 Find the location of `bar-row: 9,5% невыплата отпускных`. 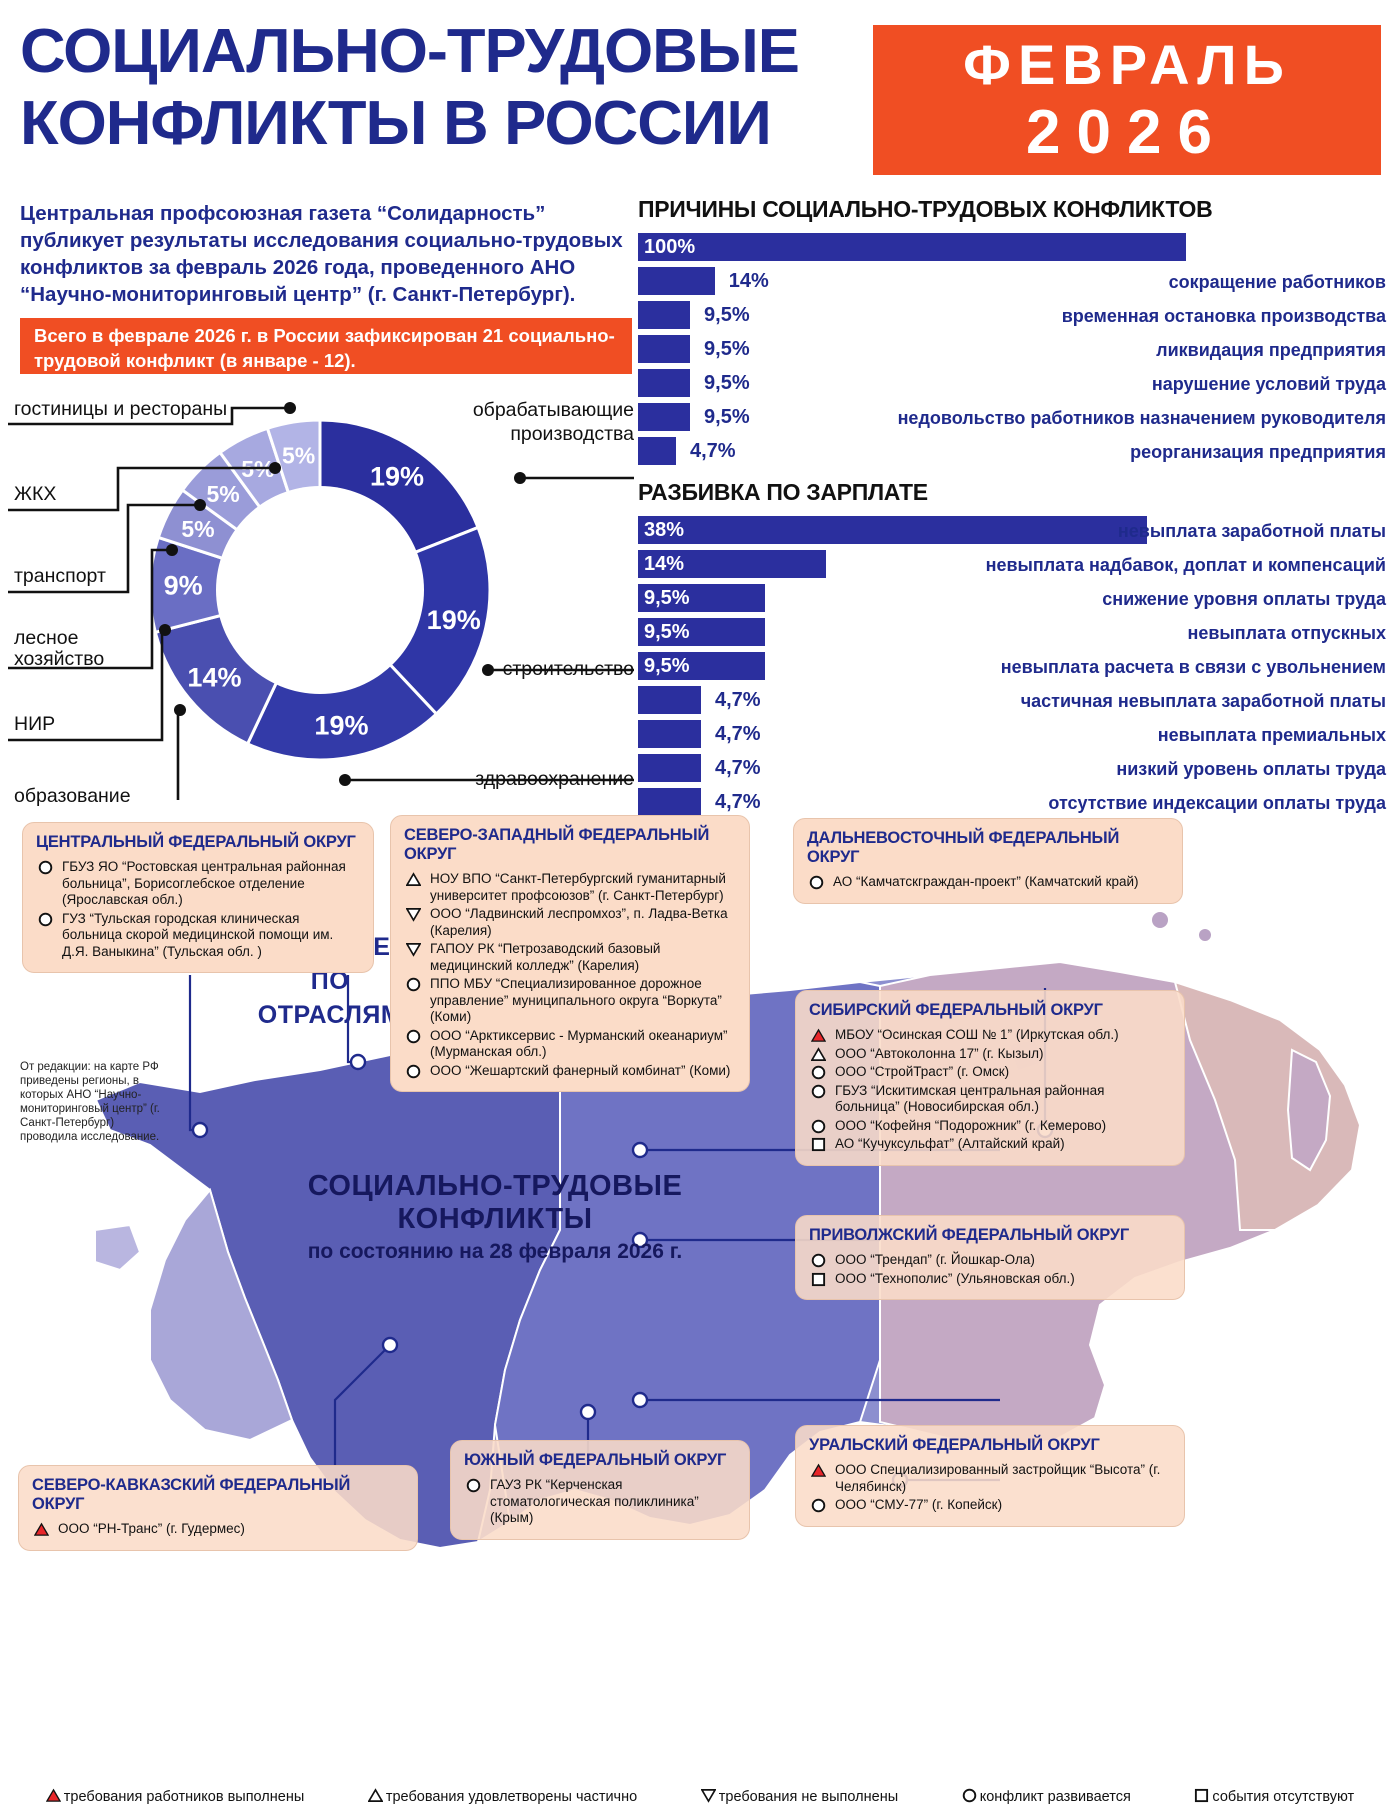

bar-row: 9,5% невыплата отпускных is located at coordinates (1014, 632).